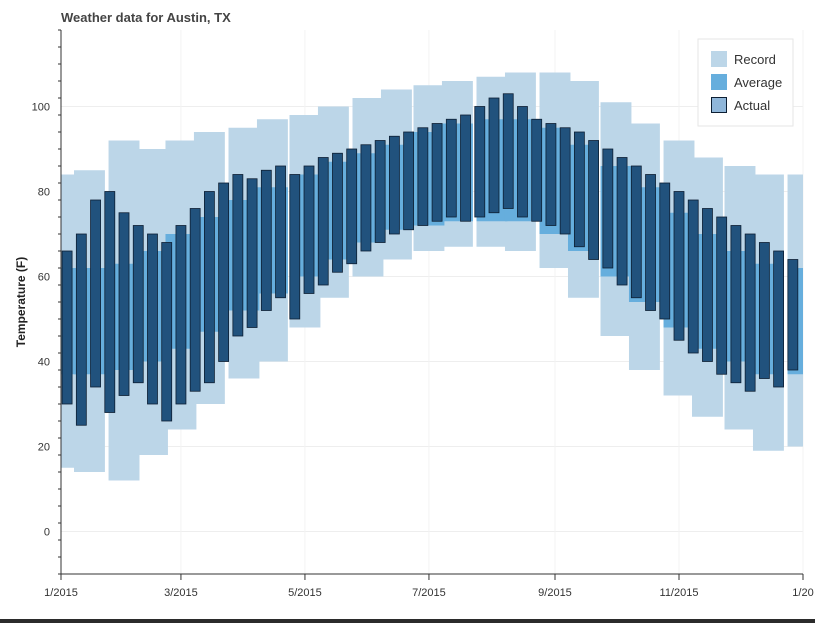 This screenshot has height=623, width=815. I want to click on x-tick-label: 1/2015, so click(61, 593).